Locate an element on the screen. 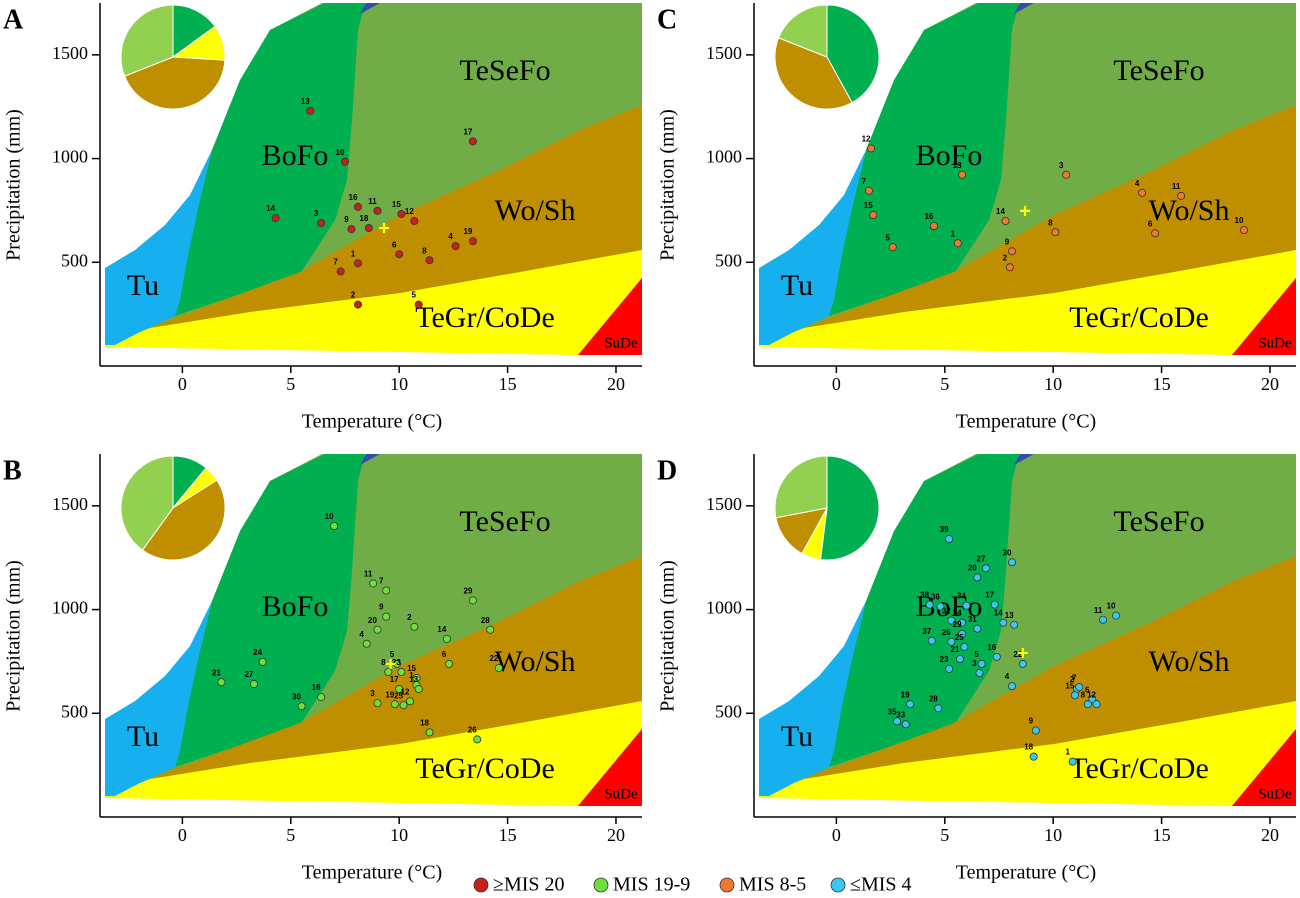 The width and height of the screenshot is (1300, 898). point-label: 7 is located at coordinates (1074, 677).